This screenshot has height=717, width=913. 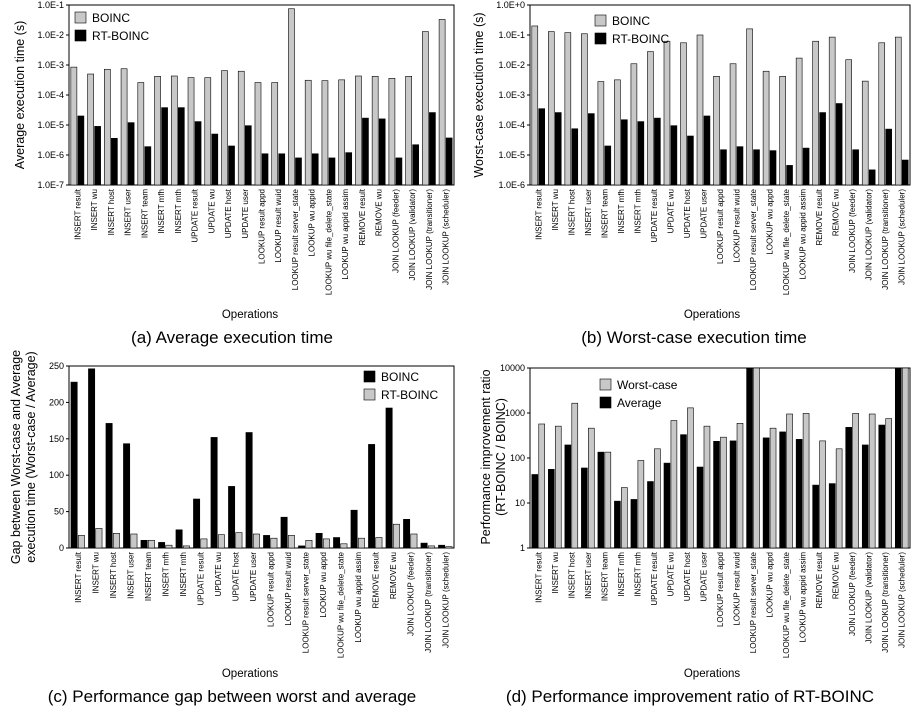 I want to click on y-axis-label: (RT-BOINC / BOINC), so click(x=501, y=457).